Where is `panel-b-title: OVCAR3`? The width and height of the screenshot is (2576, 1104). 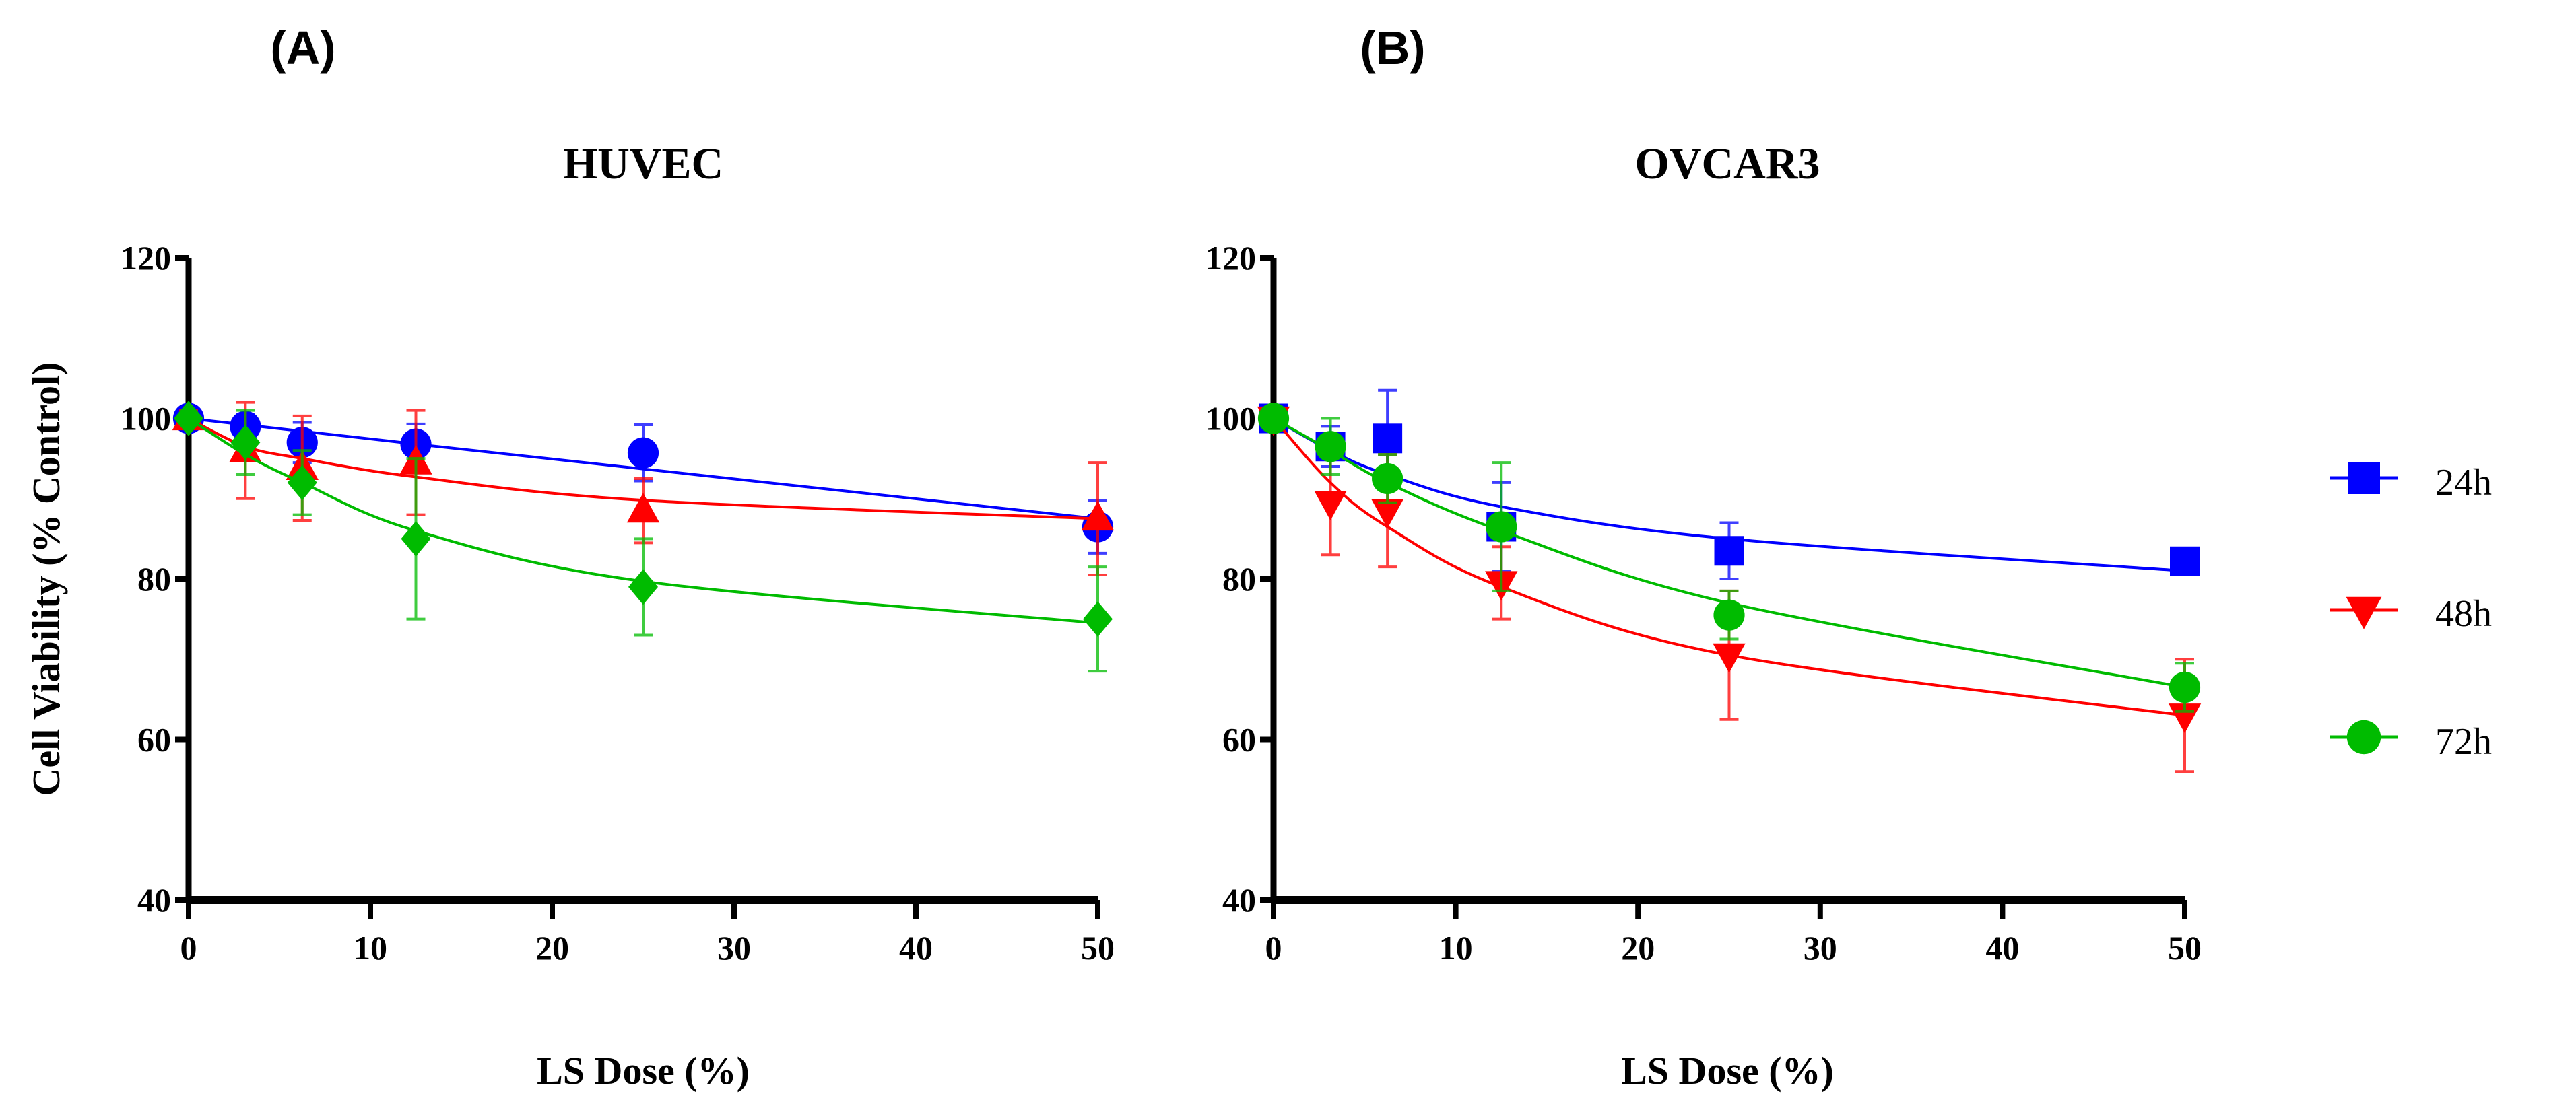
panel-b-title: OVCAR3 is located at coordinates (1727, 163).